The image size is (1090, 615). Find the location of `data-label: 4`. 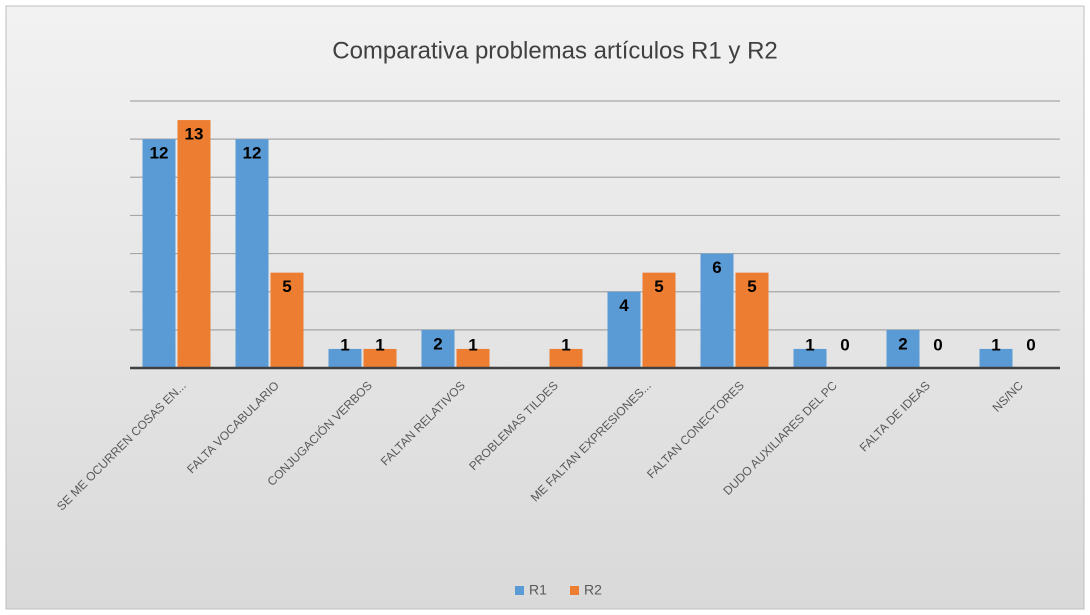

data-label: 4 is located at coordinates (624, 305).